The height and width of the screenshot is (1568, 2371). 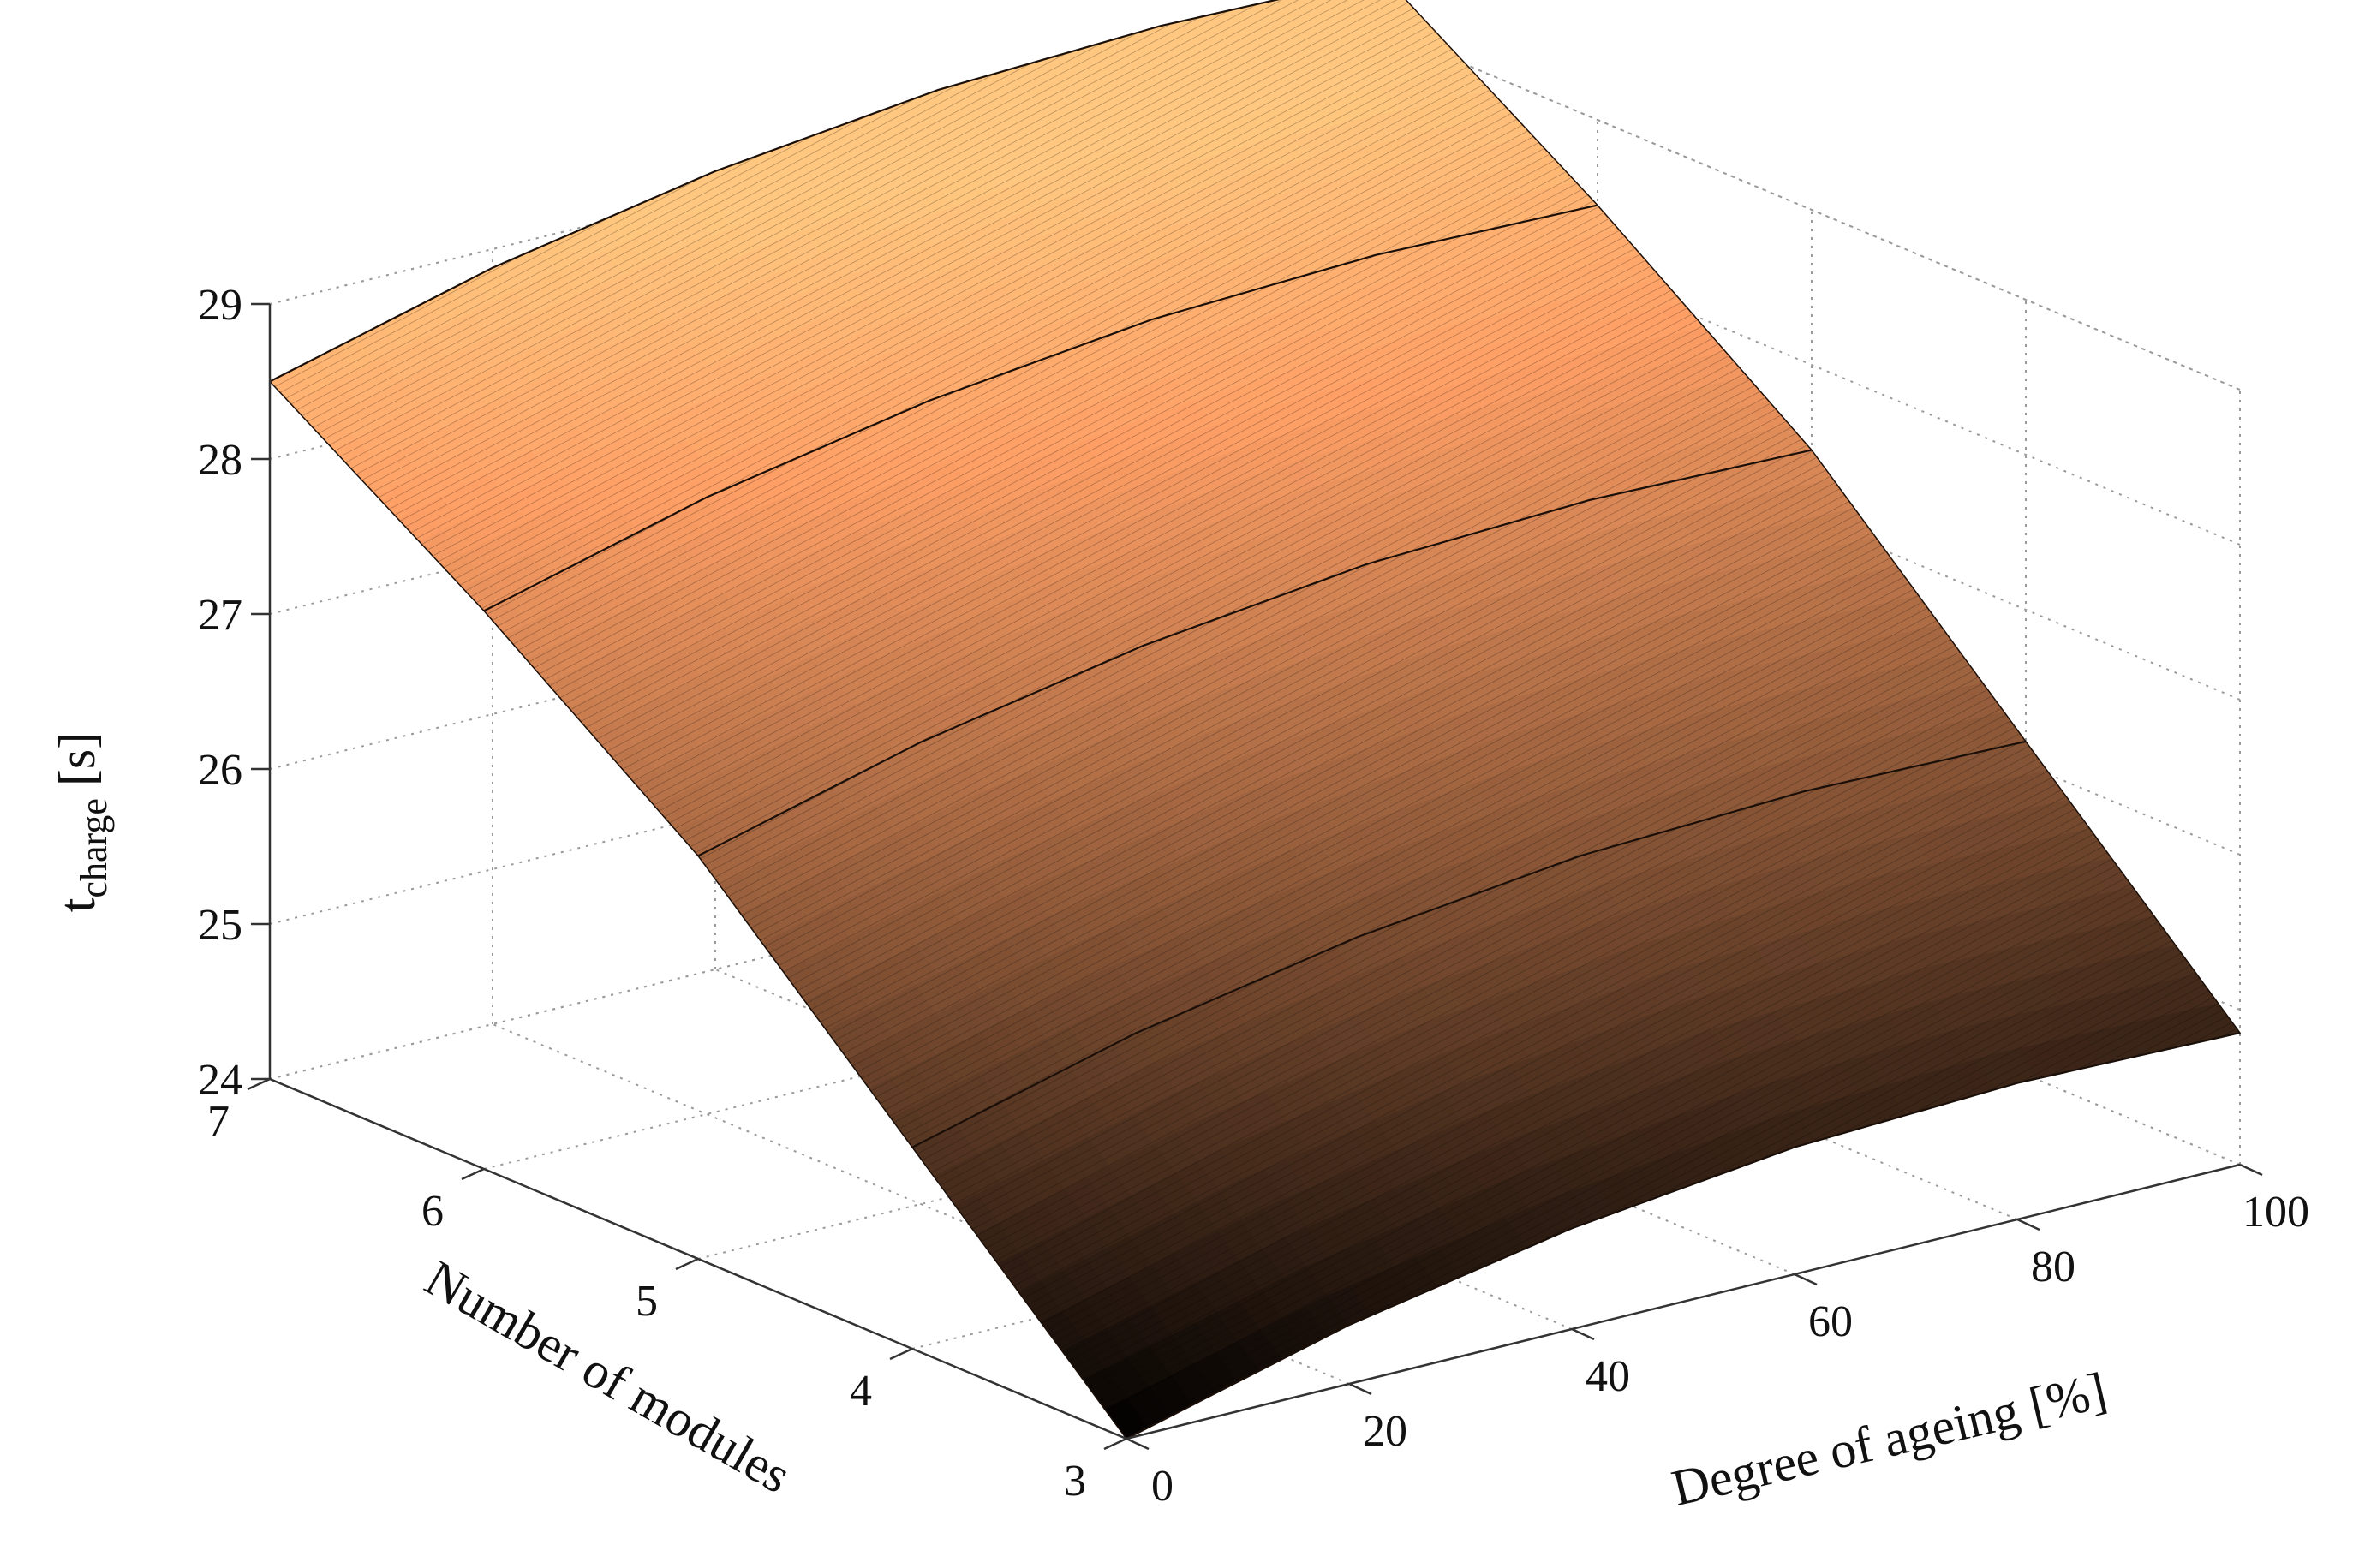 What do you see at coordinates (220, 926) in the screenshot?
I see `z-tick-label: 25` at bounding box center [220, 926].